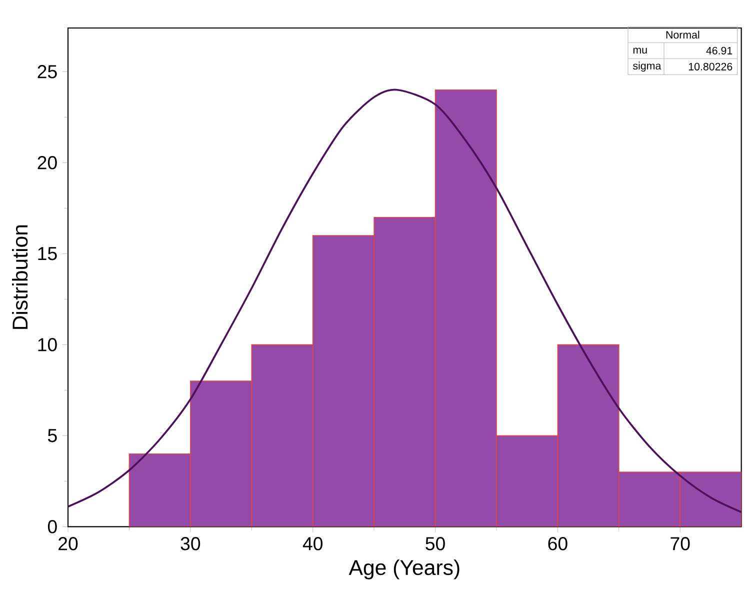 The height and width of the screenshot is (608, 750). What do you see at coordinates (558, 543) in the screenshot?
I see `x-tick-label: 60` at bounding box center [558, 543].